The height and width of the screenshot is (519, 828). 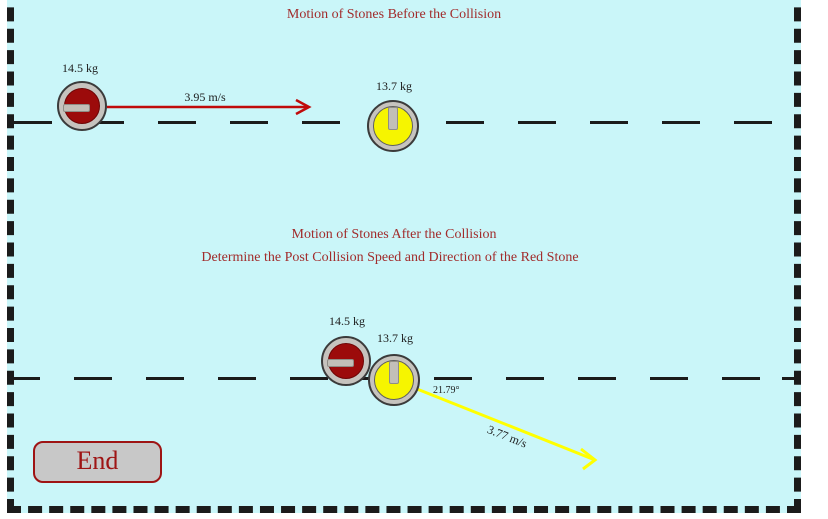 What do you see at coordinates (394, 14) in the screenshot?
I see `before-title: Motion of Stones Before the Collision` at bounding box center [394, 14].